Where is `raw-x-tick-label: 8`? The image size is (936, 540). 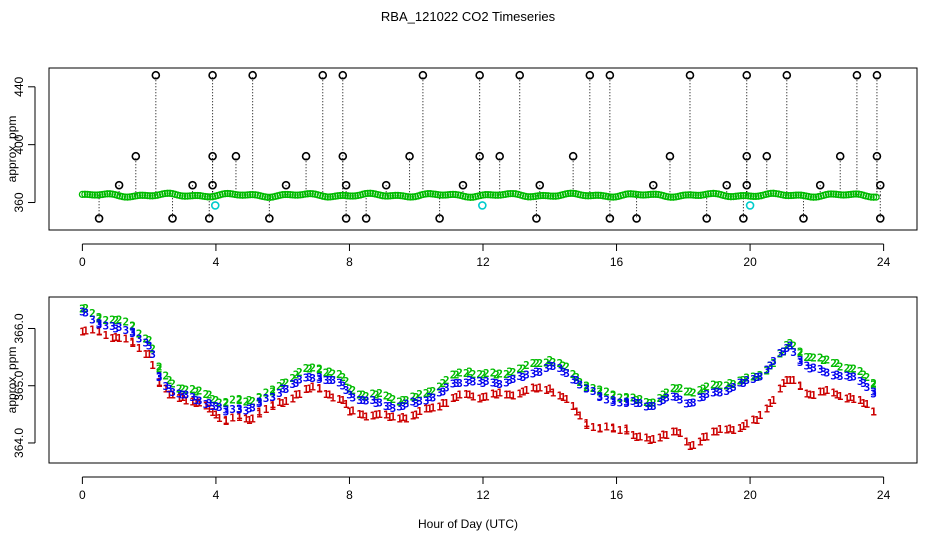 raw-x-tick-label: 8 is located at coordinates (349, 262).